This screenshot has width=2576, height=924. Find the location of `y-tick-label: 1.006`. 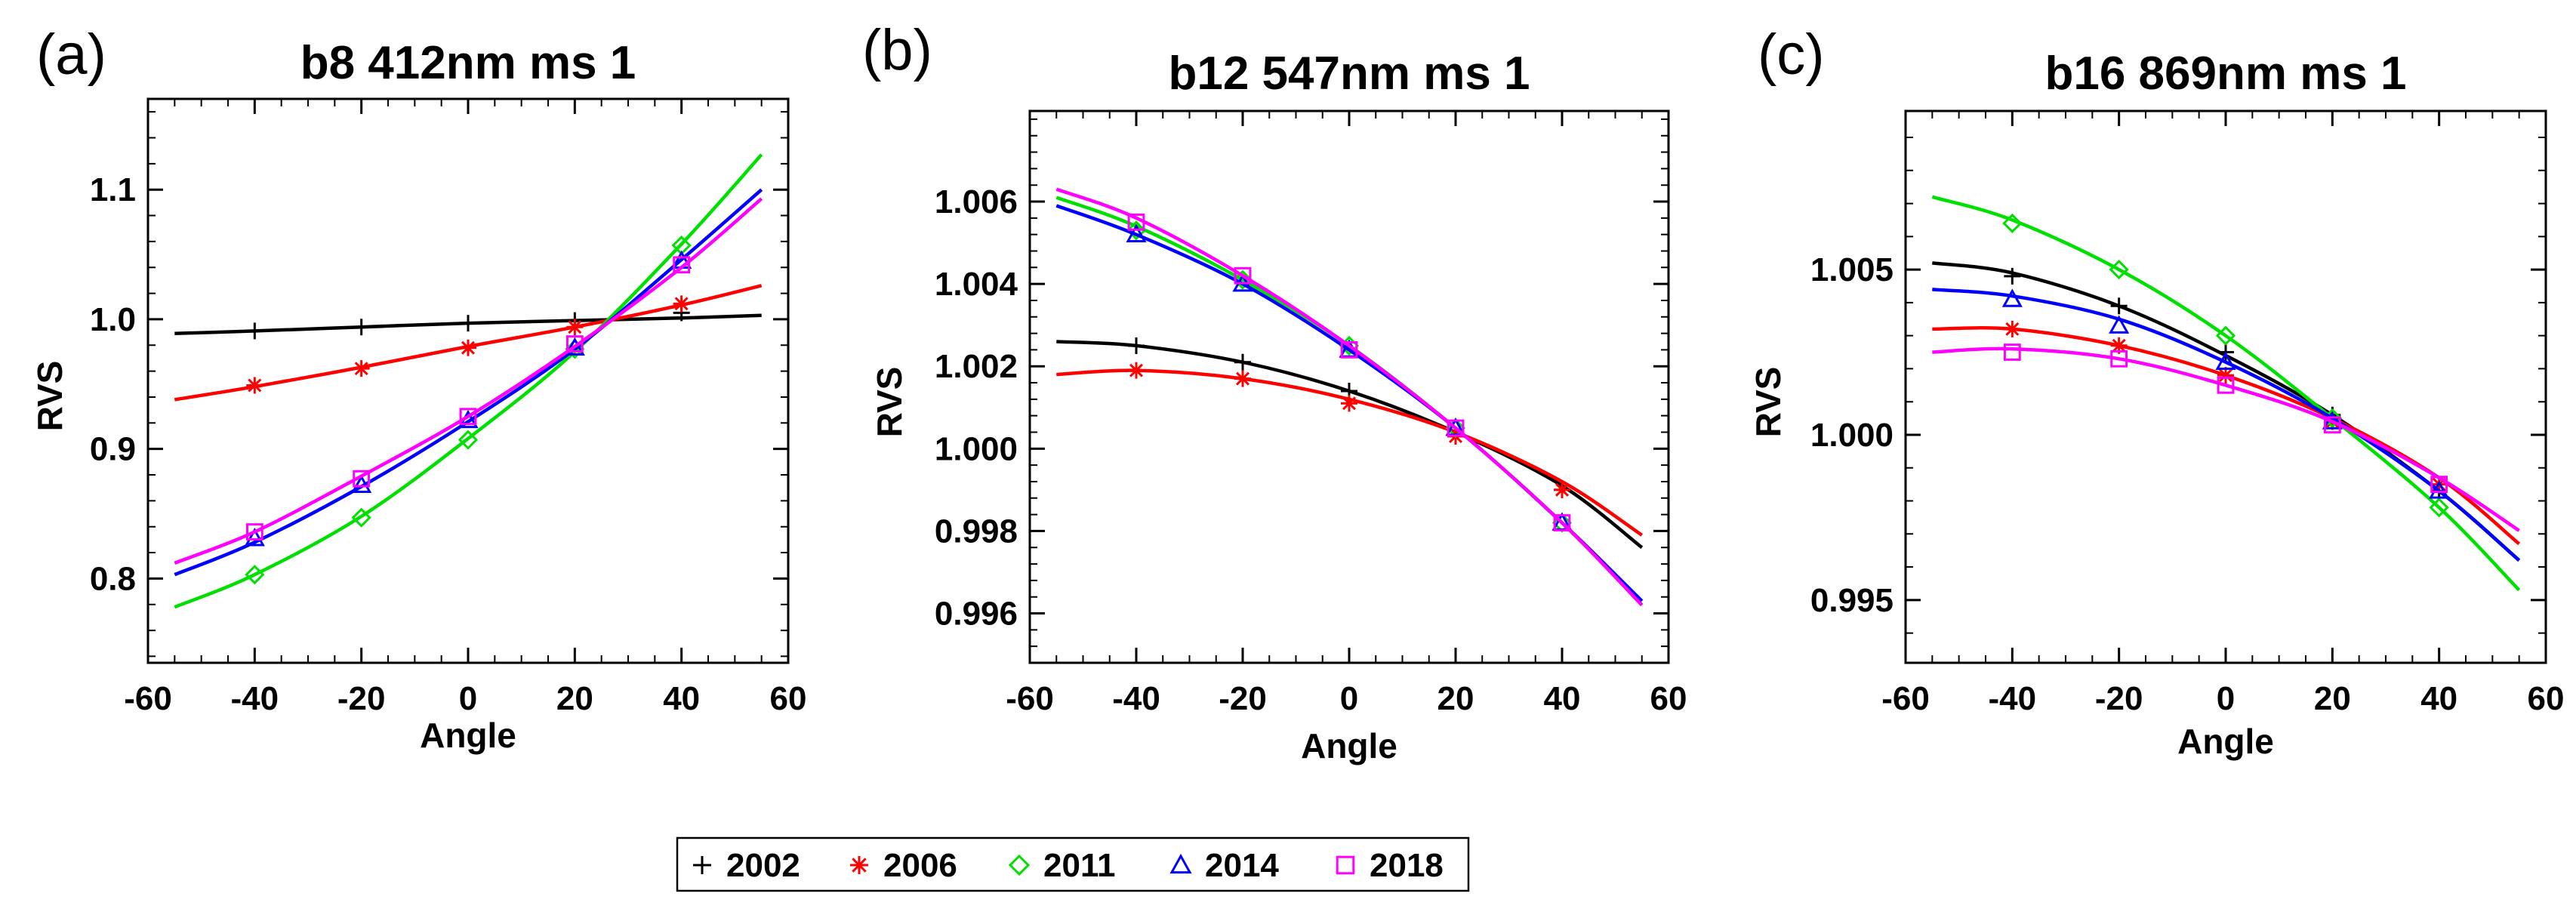

y-tick-label: 1.006 is located at coordinates (976, 201).